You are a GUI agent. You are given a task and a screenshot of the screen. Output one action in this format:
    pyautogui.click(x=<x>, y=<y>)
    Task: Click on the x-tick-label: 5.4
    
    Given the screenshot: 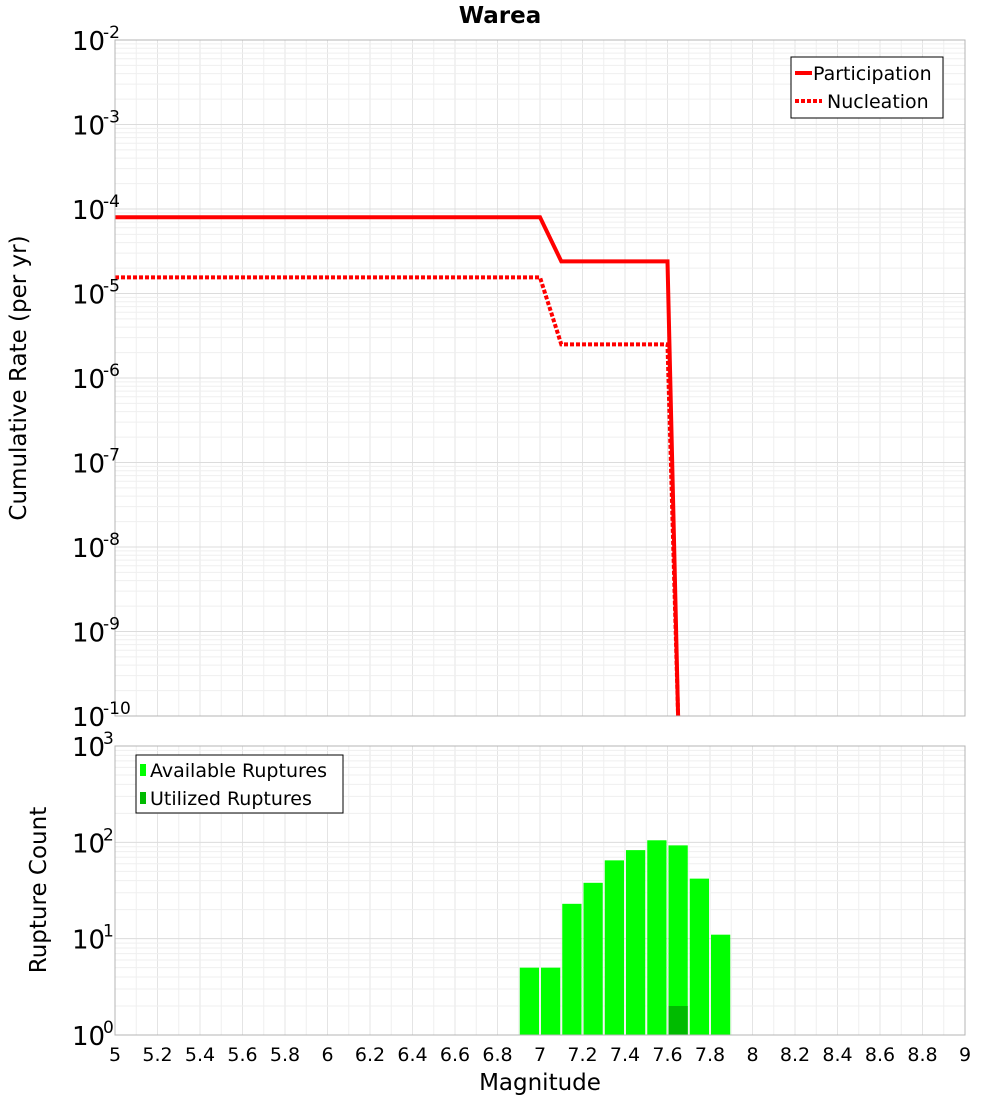 What is the action you would take?
    pyautogui.click(x=200, y=1055)
    